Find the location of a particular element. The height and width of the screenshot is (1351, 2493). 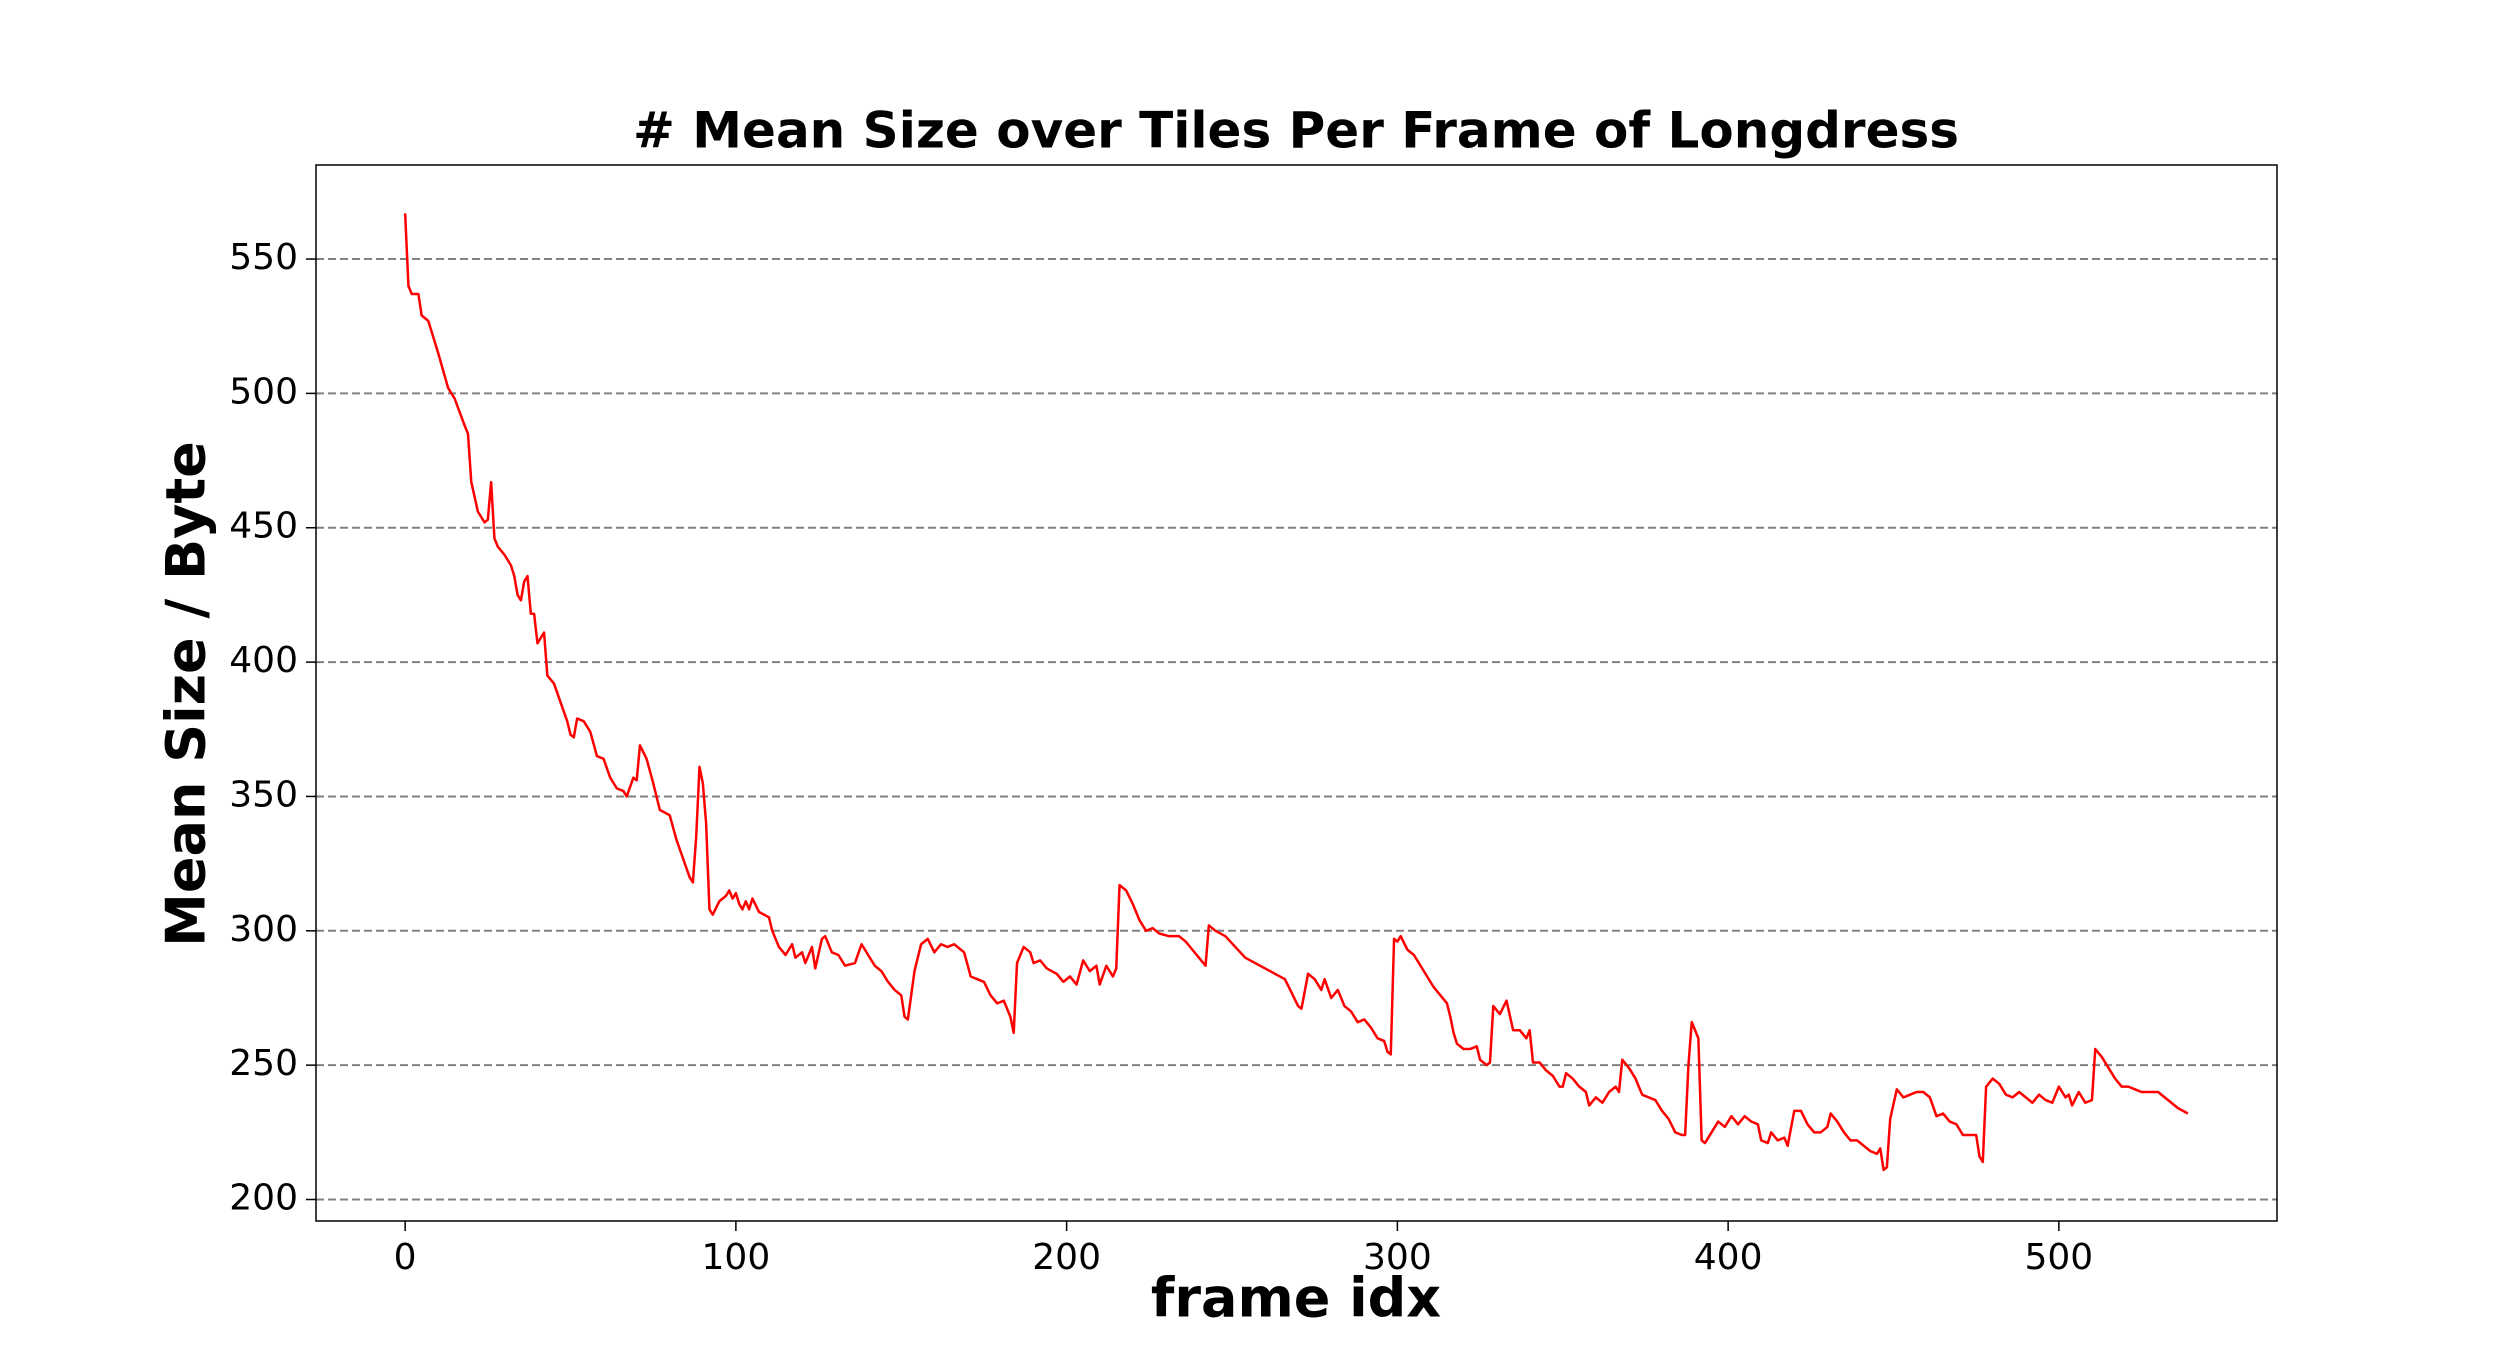

x-tick-label: 0 is located at coordinates (405, 1257).